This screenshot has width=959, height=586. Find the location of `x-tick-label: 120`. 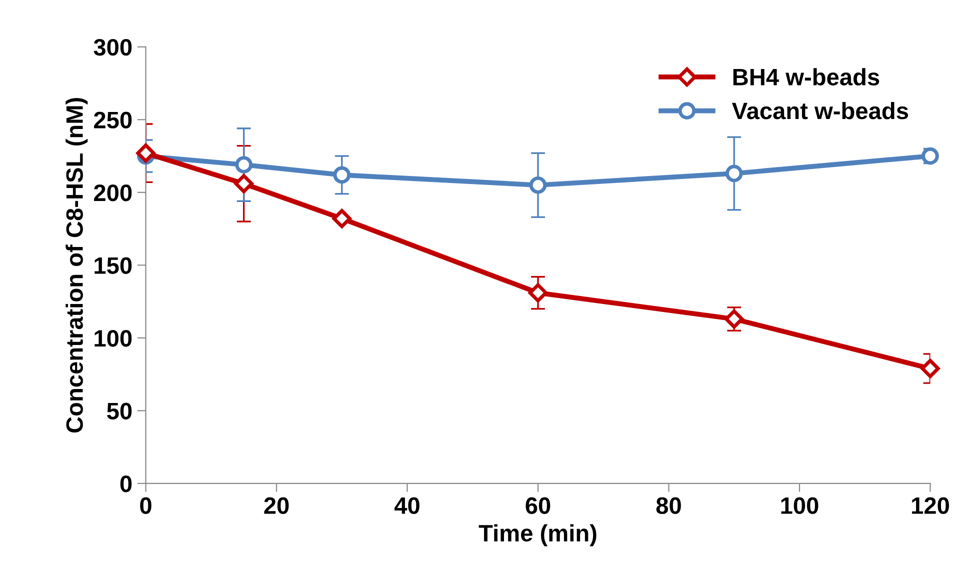

x-tick-label: 120 is located at coordinates (930, 505).